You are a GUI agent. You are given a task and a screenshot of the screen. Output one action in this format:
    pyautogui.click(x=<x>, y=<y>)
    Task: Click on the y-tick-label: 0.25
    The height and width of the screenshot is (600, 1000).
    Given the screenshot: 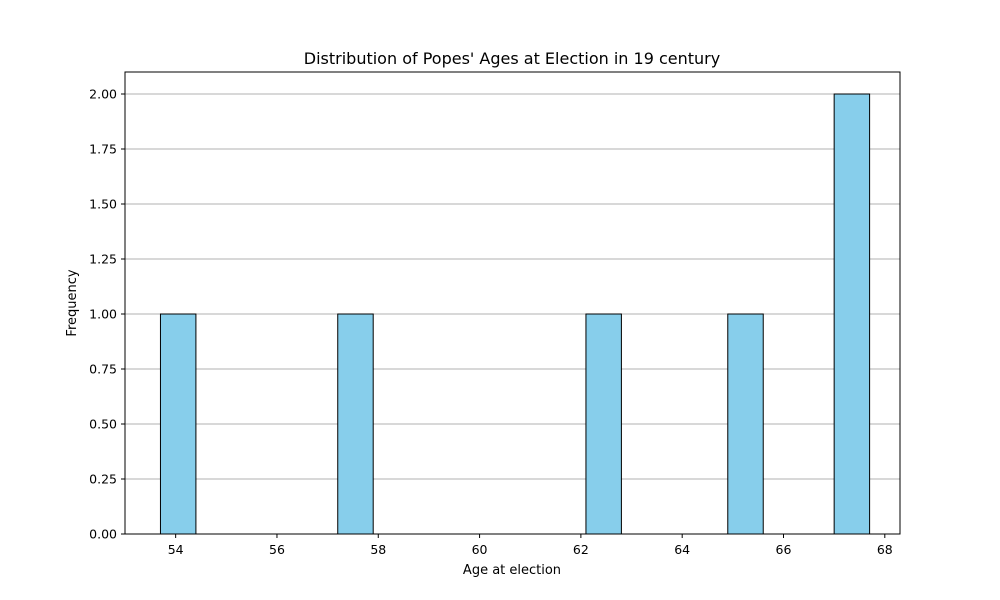 What is the action you would take?
    pyautogui.click(x=103, y=479)
    